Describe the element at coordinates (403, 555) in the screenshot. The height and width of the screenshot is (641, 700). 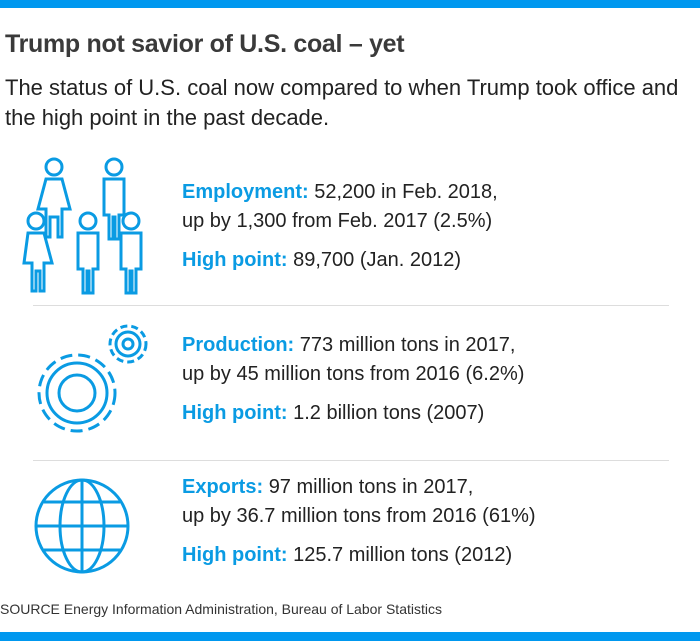
I see `high-point-value: 125.7 million tons (2012)` at that location.